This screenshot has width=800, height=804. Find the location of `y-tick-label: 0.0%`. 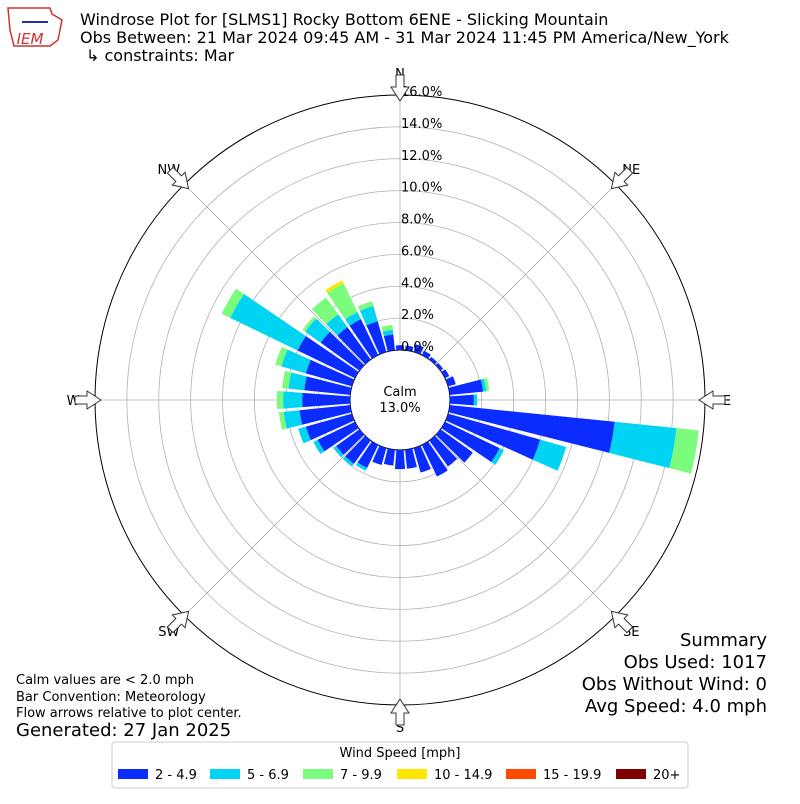

y-tick-label: 0.0% is located at coordinates (417, 347).